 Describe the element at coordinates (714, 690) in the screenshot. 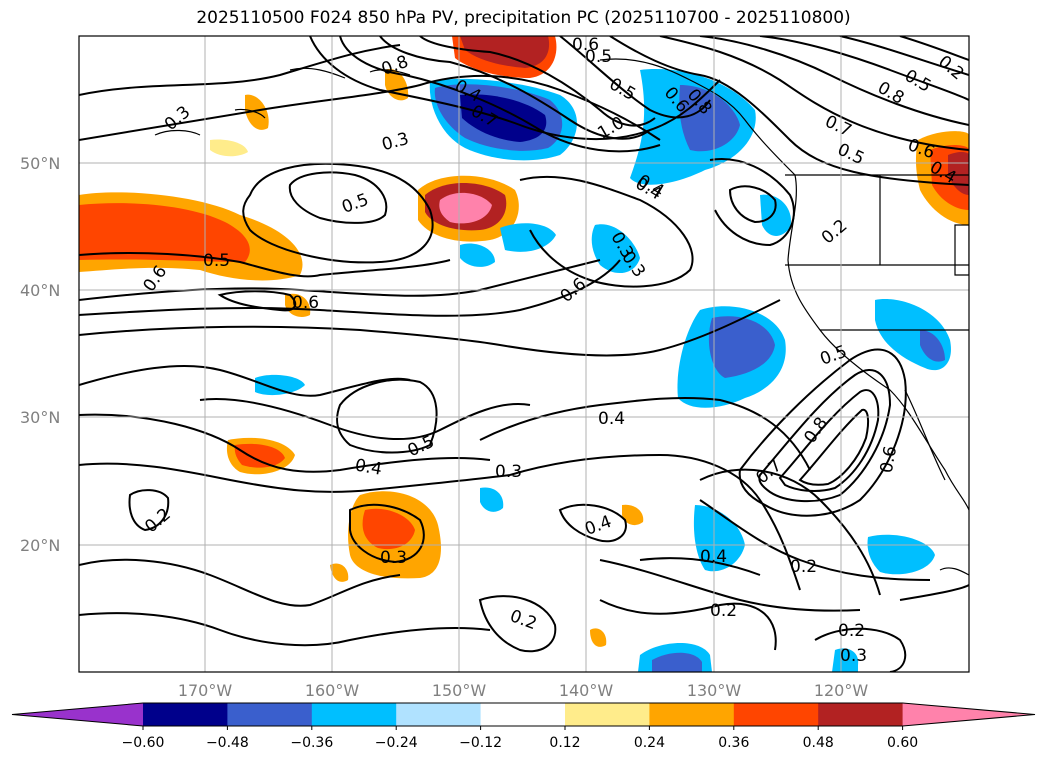

I see `lon-label-130w: 130°W` at that location.